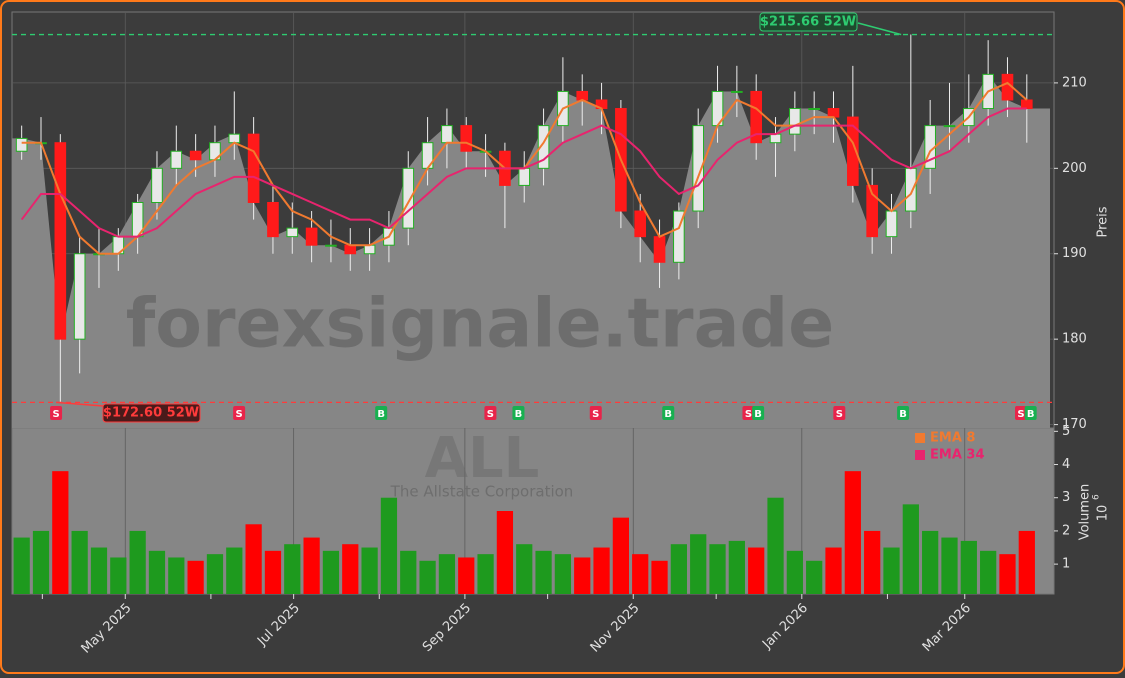  I want to click on y-tick-label: 210, so click(1074, 82).